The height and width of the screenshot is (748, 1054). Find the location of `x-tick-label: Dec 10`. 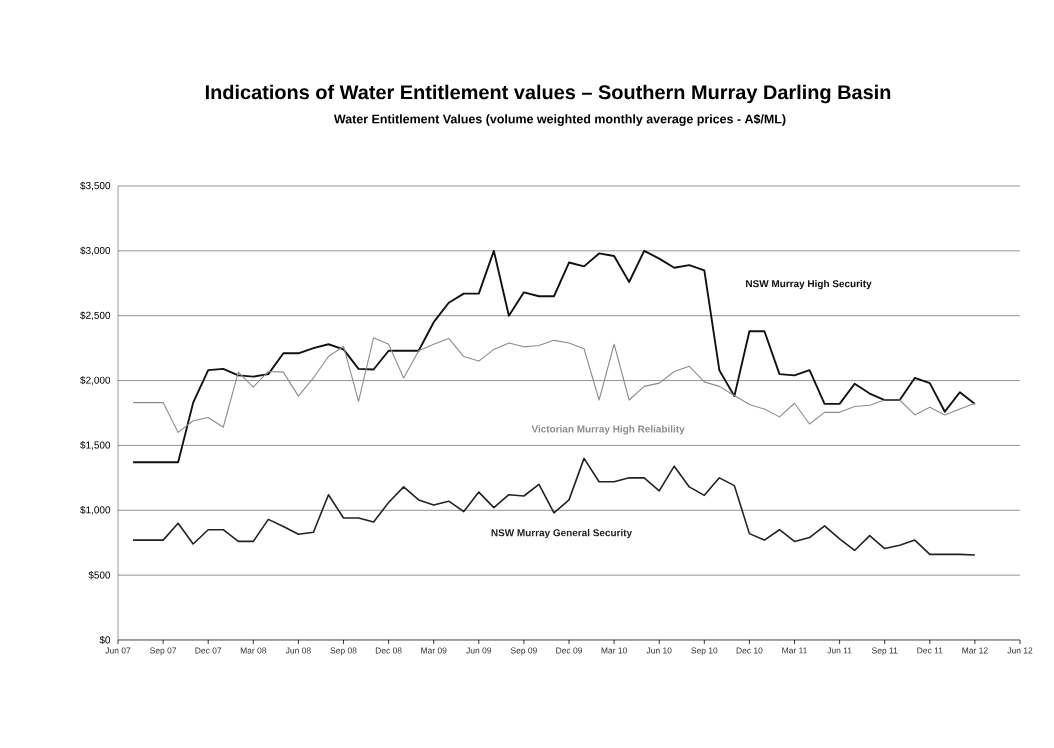

x-tick-label: Dec 10 is located at coordinates (749, 650).